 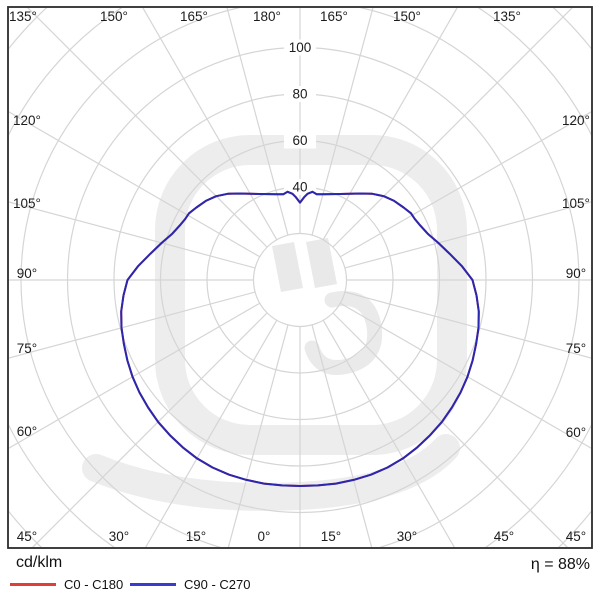 I want to click on angle-label: 180°, so click(x=267, y=16).